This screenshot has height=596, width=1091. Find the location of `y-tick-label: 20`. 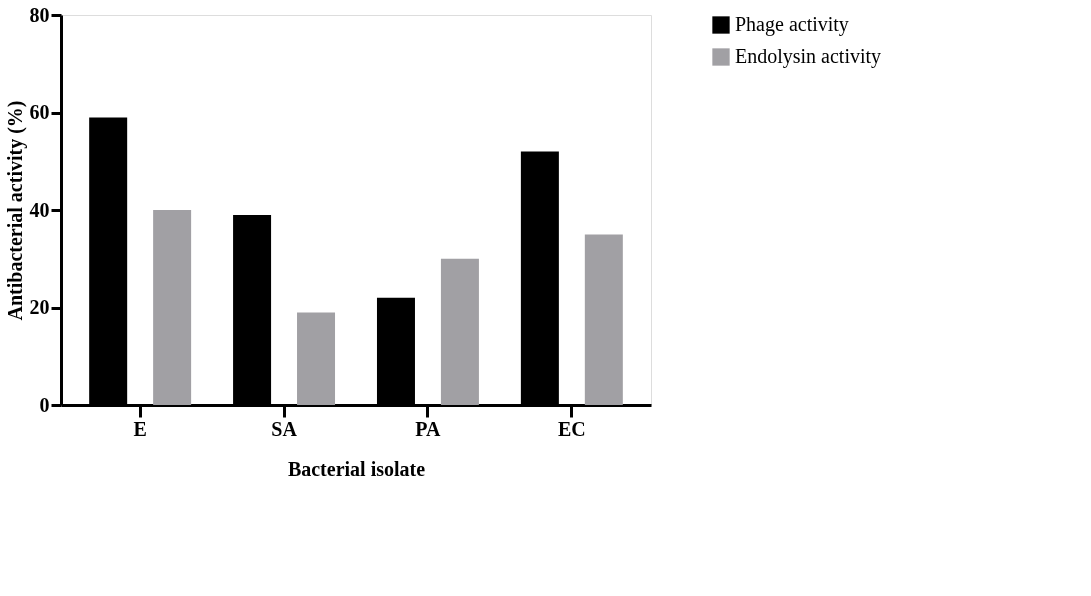

y-tick-label: 20 is located at coordinates (39, 307).